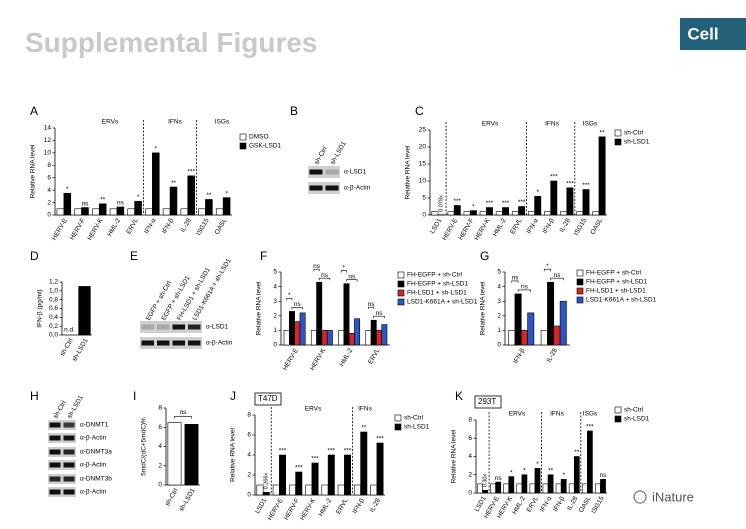 The image size is (746, 529). I want to click on comparison-label: *, so click(344, 267).